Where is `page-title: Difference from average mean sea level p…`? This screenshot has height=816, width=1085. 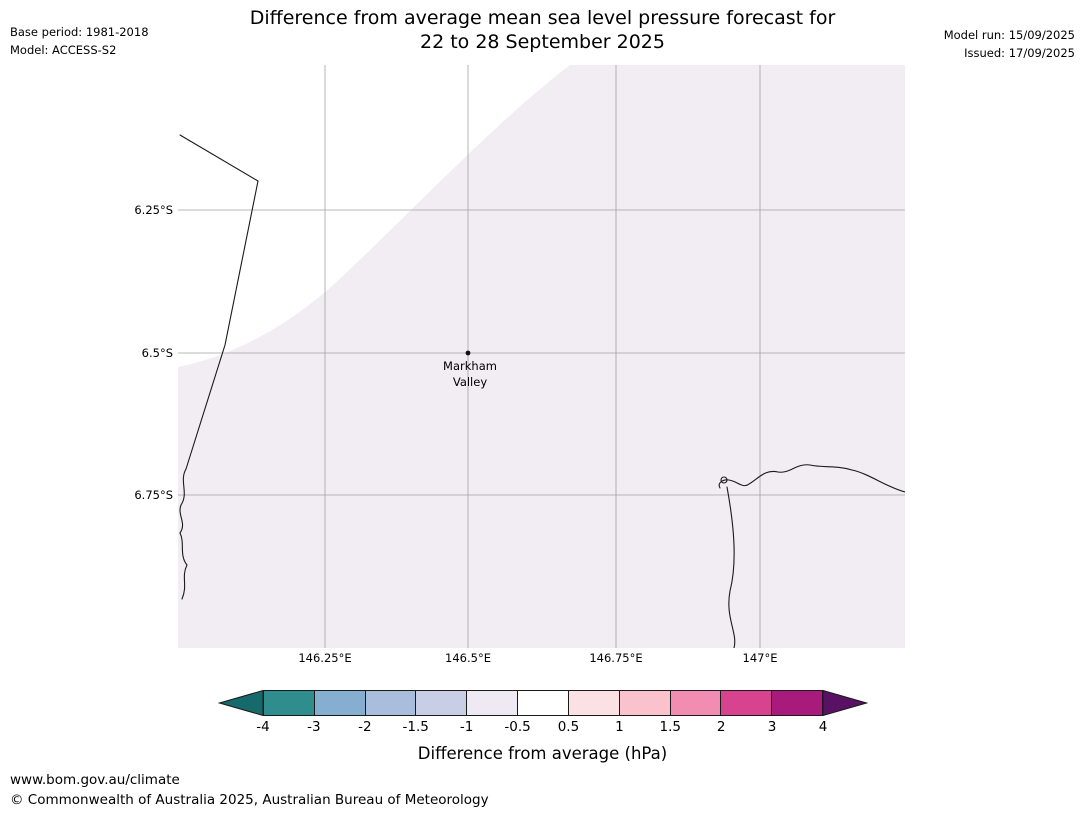 page-title: Difference from average mean sea level p… is located at coordinates (542, 30).